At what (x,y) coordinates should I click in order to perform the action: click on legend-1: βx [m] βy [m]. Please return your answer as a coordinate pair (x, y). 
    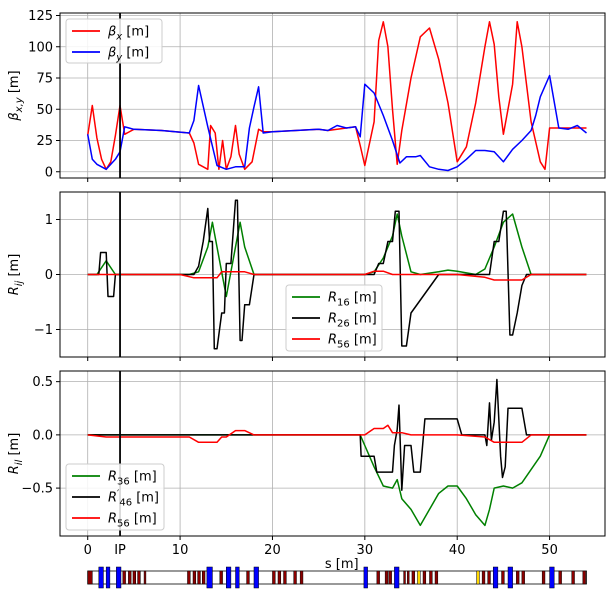
    Looking at the image, I should click on (114, 41).